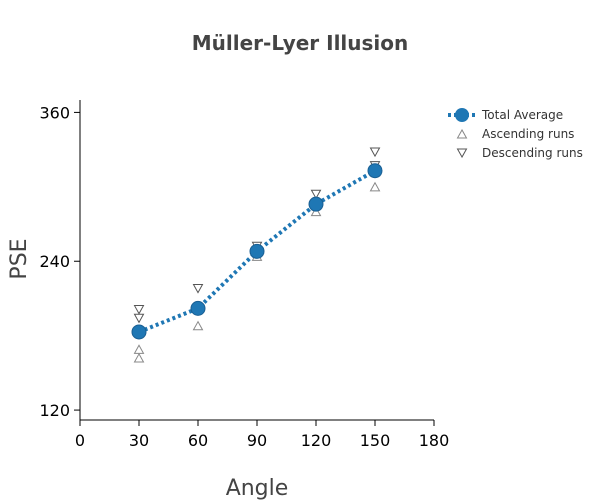 This screenshot has width=600, height=500. Describe the element at coordinates (54, 261) in the screenshot. I see `y-tick-label: 240` at that location.